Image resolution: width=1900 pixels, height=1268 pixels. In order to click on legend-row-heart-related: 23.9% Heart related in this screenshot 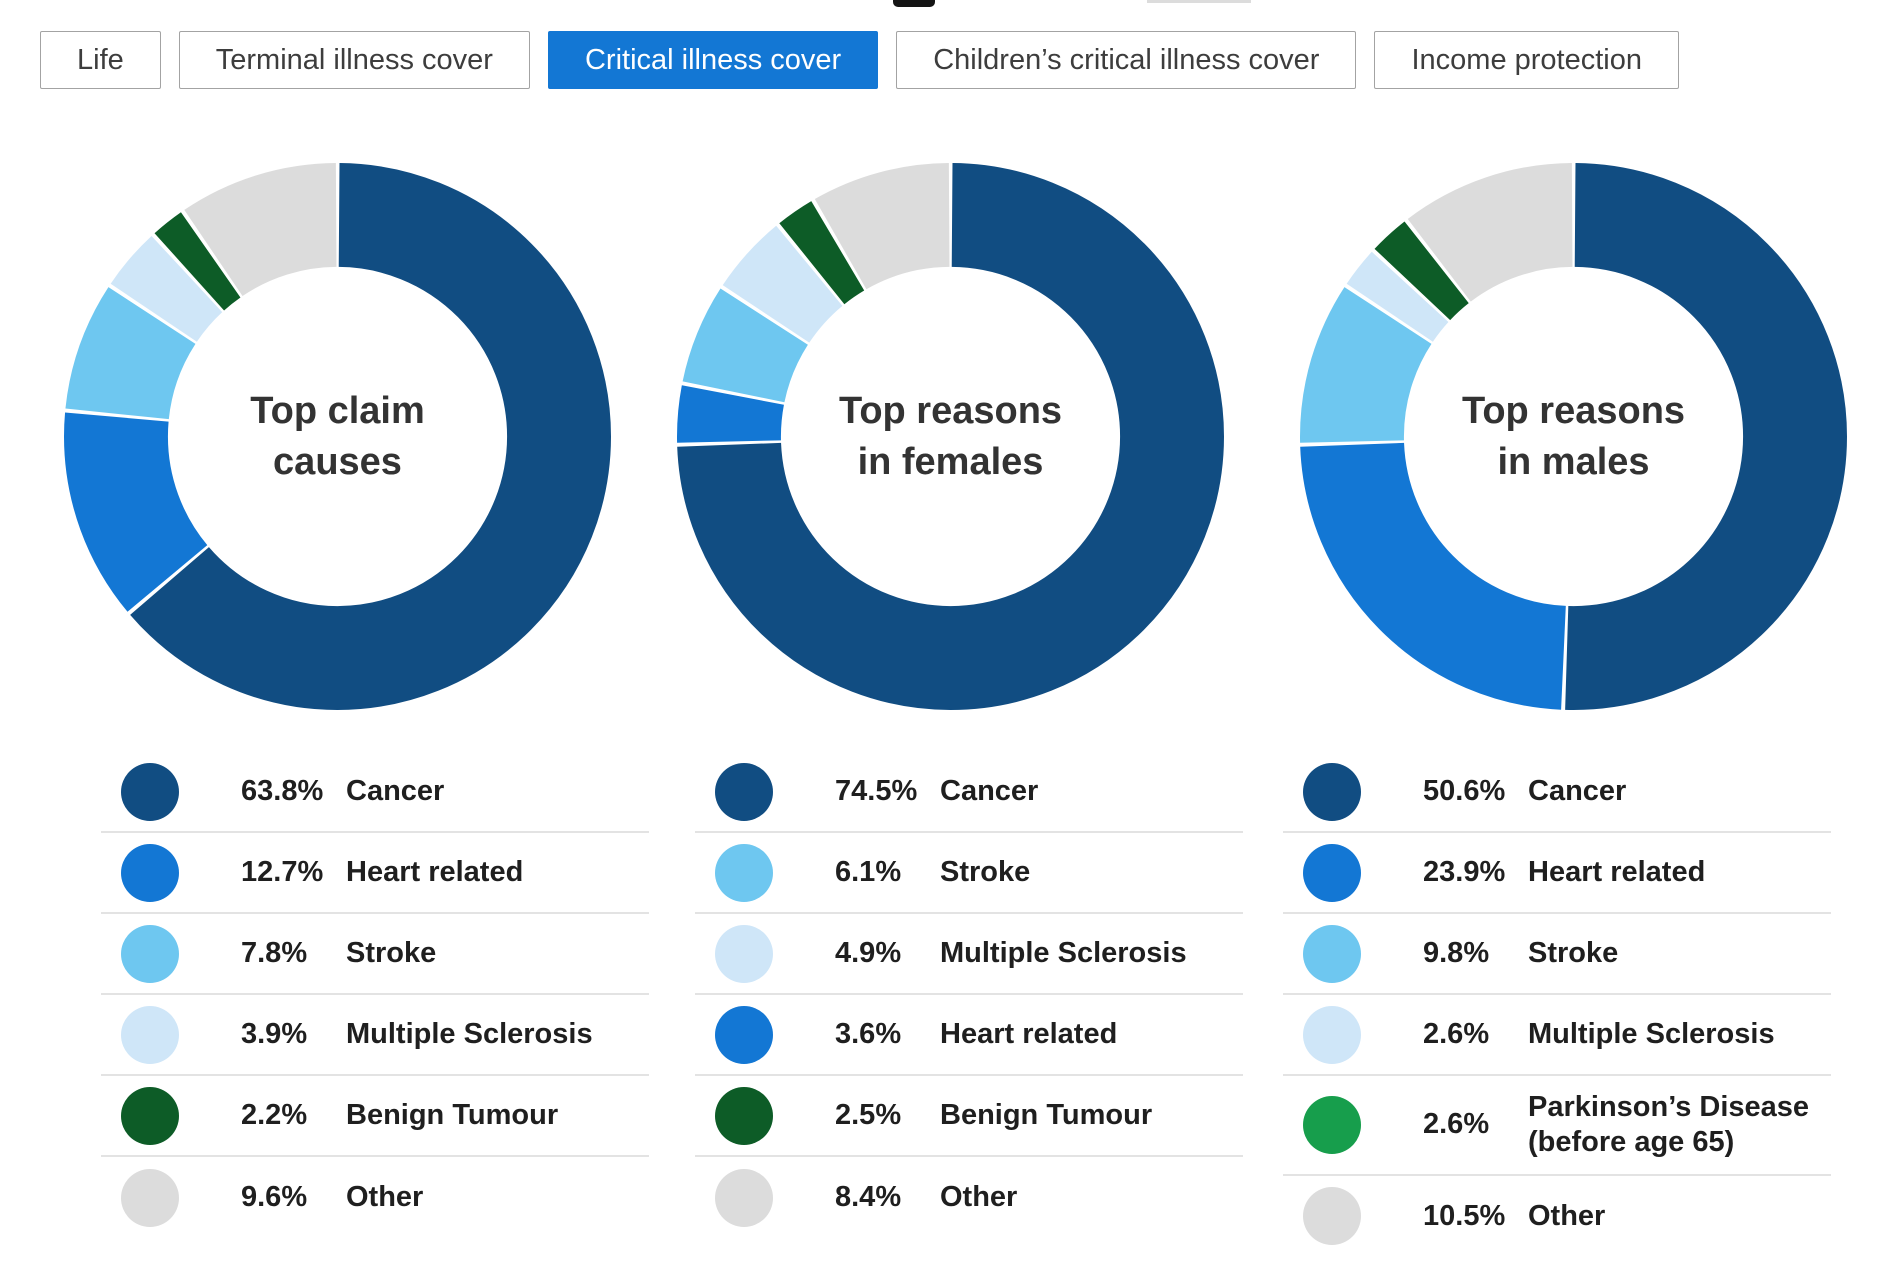, I will do `click(1557, 873)`.